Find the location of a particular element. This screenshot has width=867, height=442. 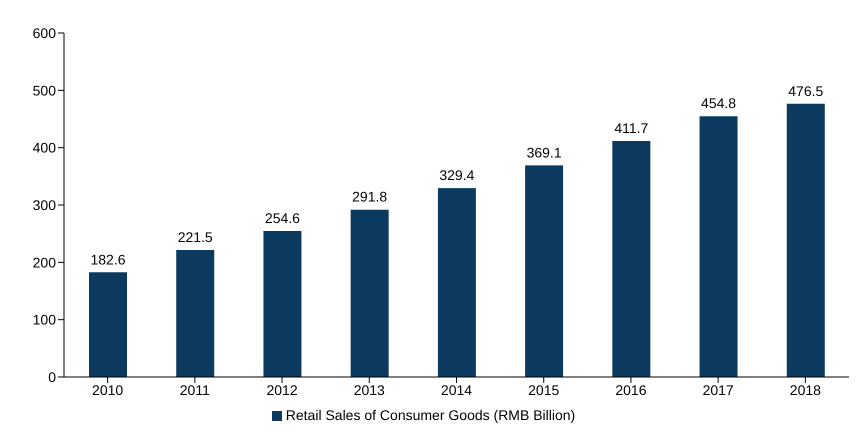

x-tick-label: 2013 is located at coordinates (370, 390).